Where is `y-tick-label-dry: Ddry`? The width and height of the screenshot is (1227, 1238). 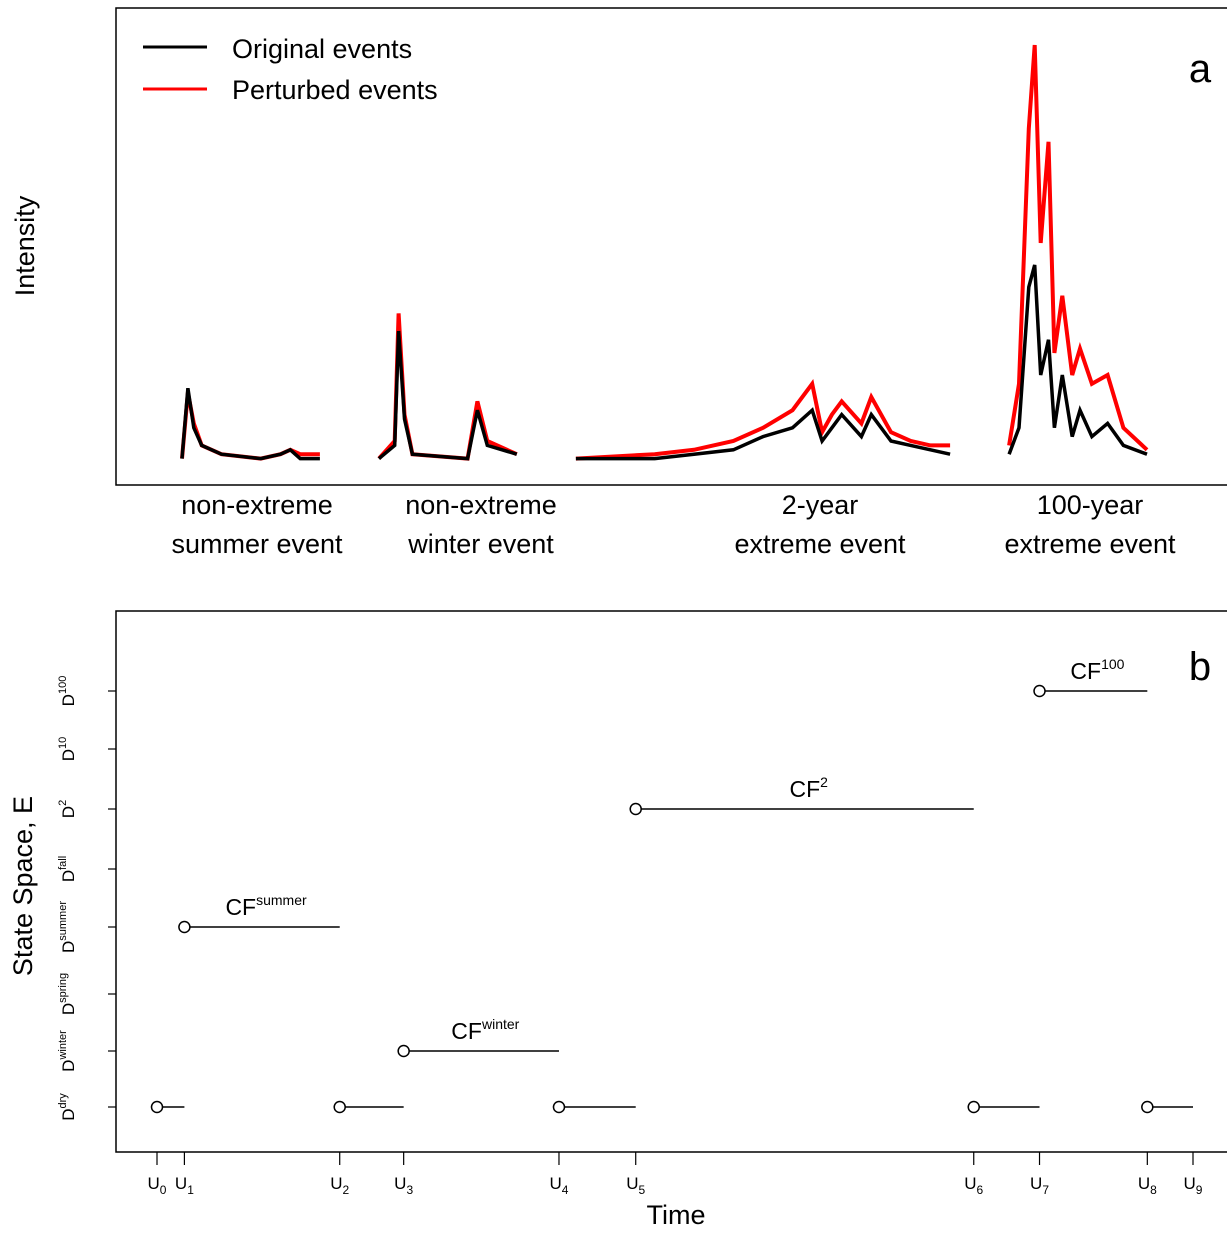 y-tick-label-dry: Ddry is located at coordinates (67, 1107).